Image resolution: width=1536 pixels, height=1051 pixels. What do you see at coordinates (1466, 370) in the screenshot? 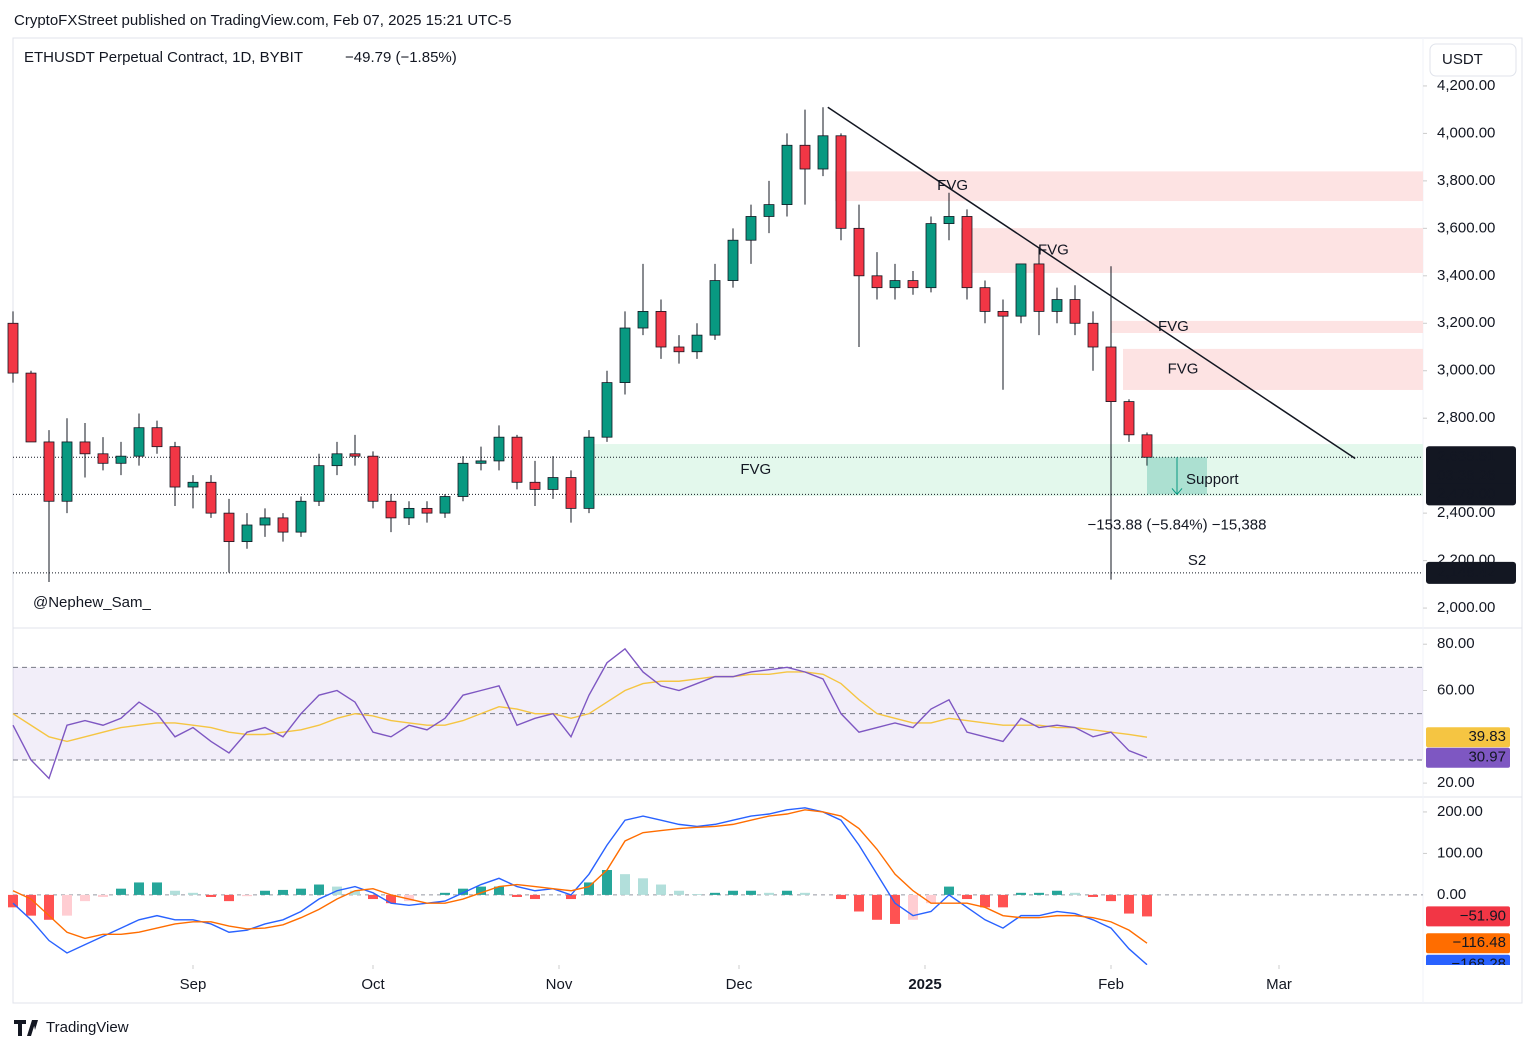
I see `y-tick-label: 3,000.00` at bounding box center [1466, 370].